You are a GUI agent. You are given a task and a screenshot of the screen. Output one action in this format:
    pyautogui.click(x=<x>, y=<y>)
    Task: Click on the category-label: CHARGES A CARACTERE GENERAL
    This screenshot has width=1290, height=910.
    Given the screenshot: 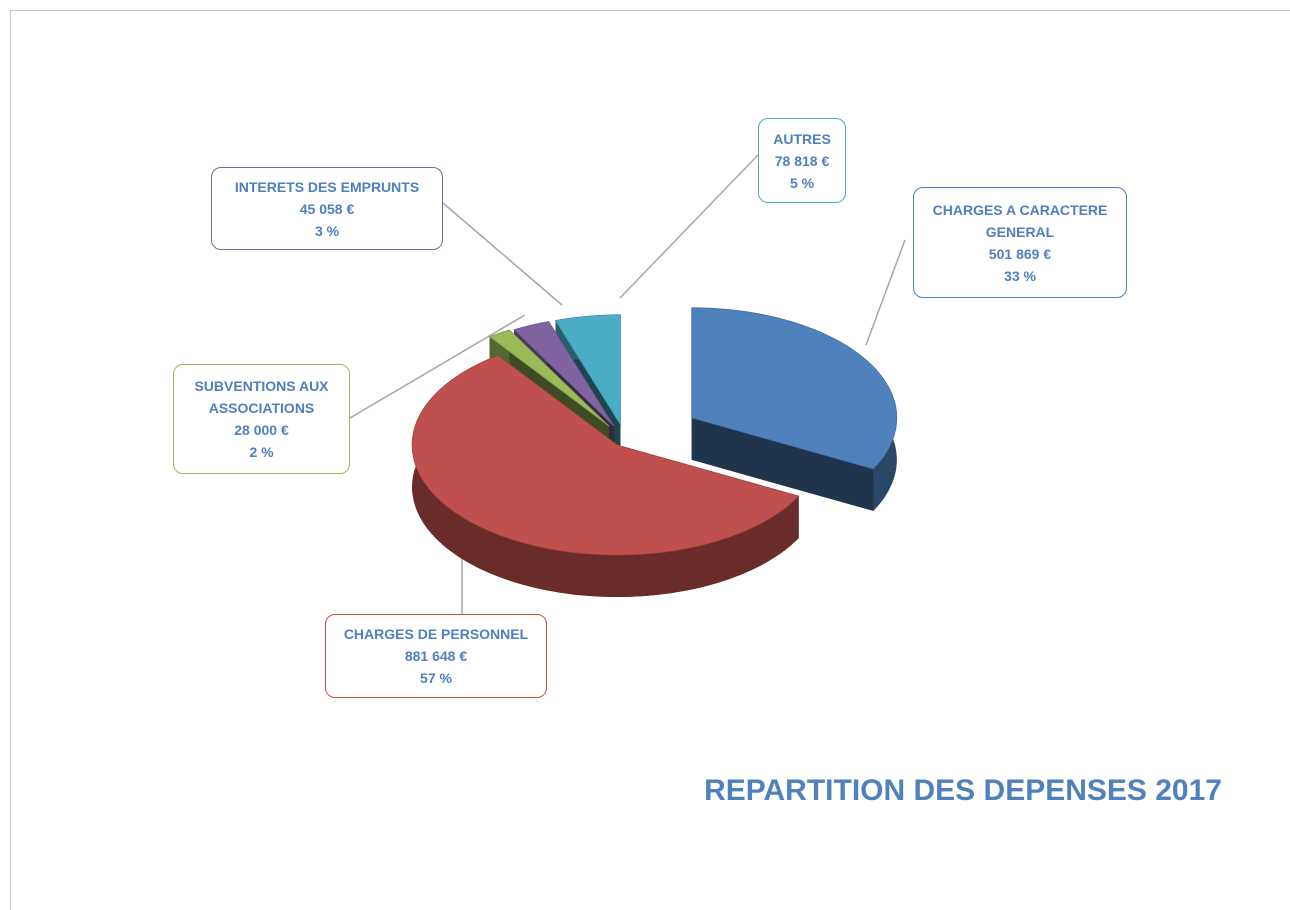 What is the action you would take?
    pyautogui.click(x=1020, y=220)
    